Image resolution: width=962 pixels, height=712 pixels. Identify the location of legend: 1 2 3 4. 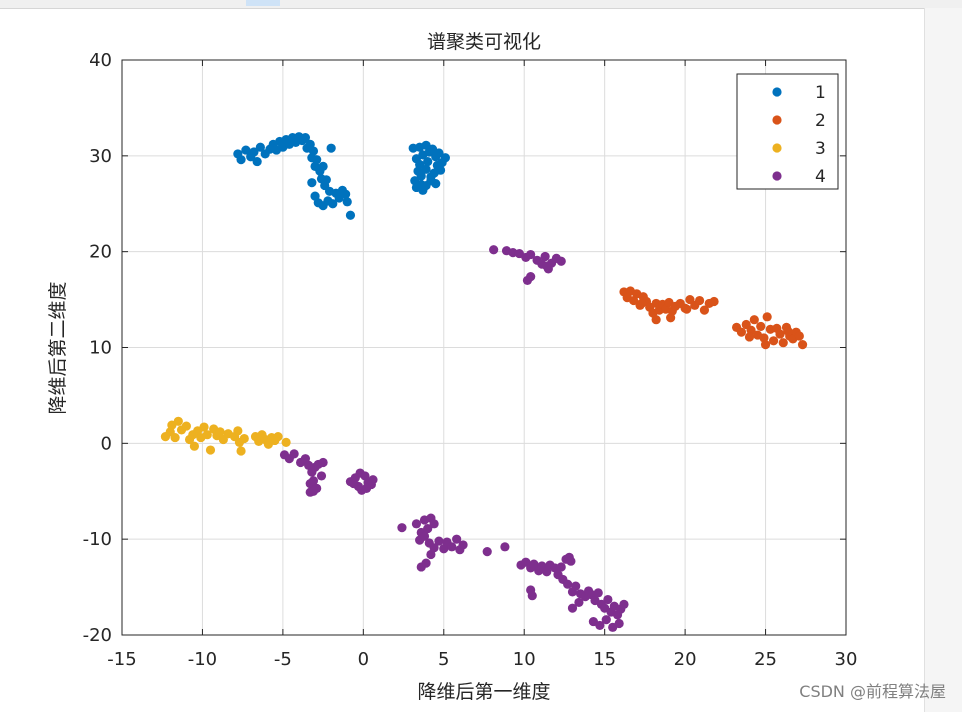
(787, 131).